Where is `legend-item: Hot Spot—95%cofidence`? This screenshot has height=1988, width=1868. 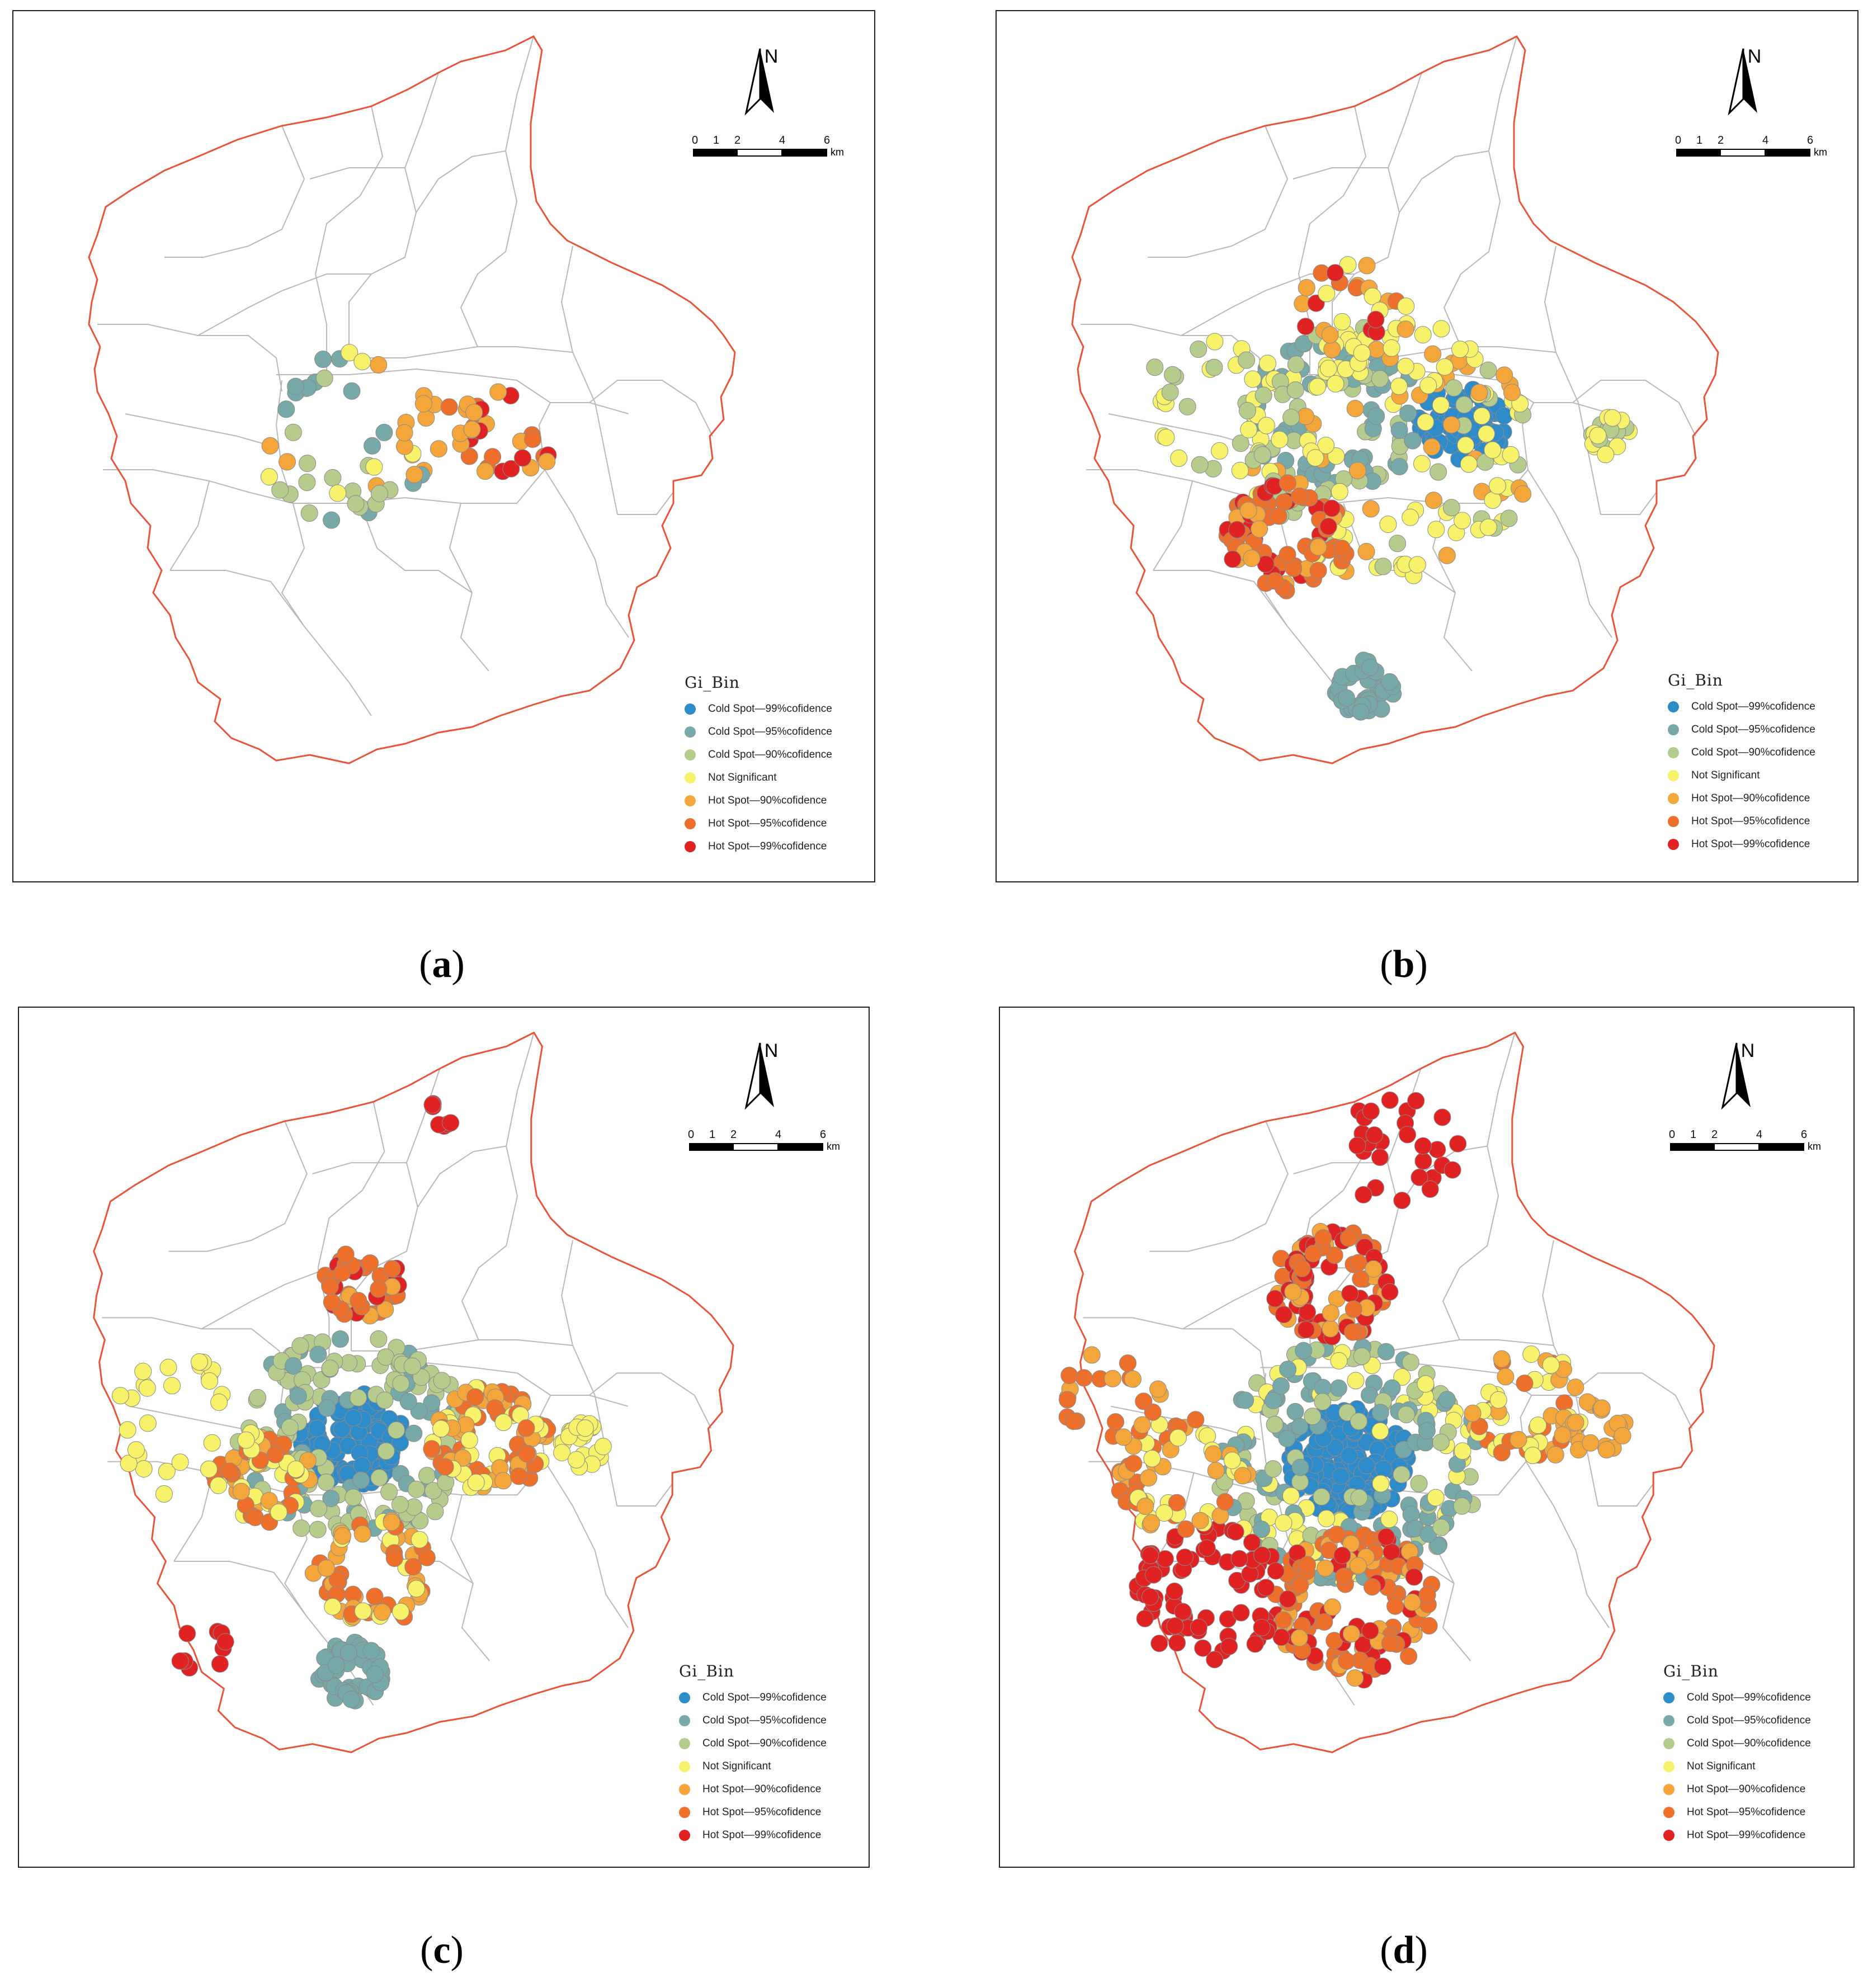
legend-item: Hot Spot—95%cofidence is located at coordinates (1737, 1812).